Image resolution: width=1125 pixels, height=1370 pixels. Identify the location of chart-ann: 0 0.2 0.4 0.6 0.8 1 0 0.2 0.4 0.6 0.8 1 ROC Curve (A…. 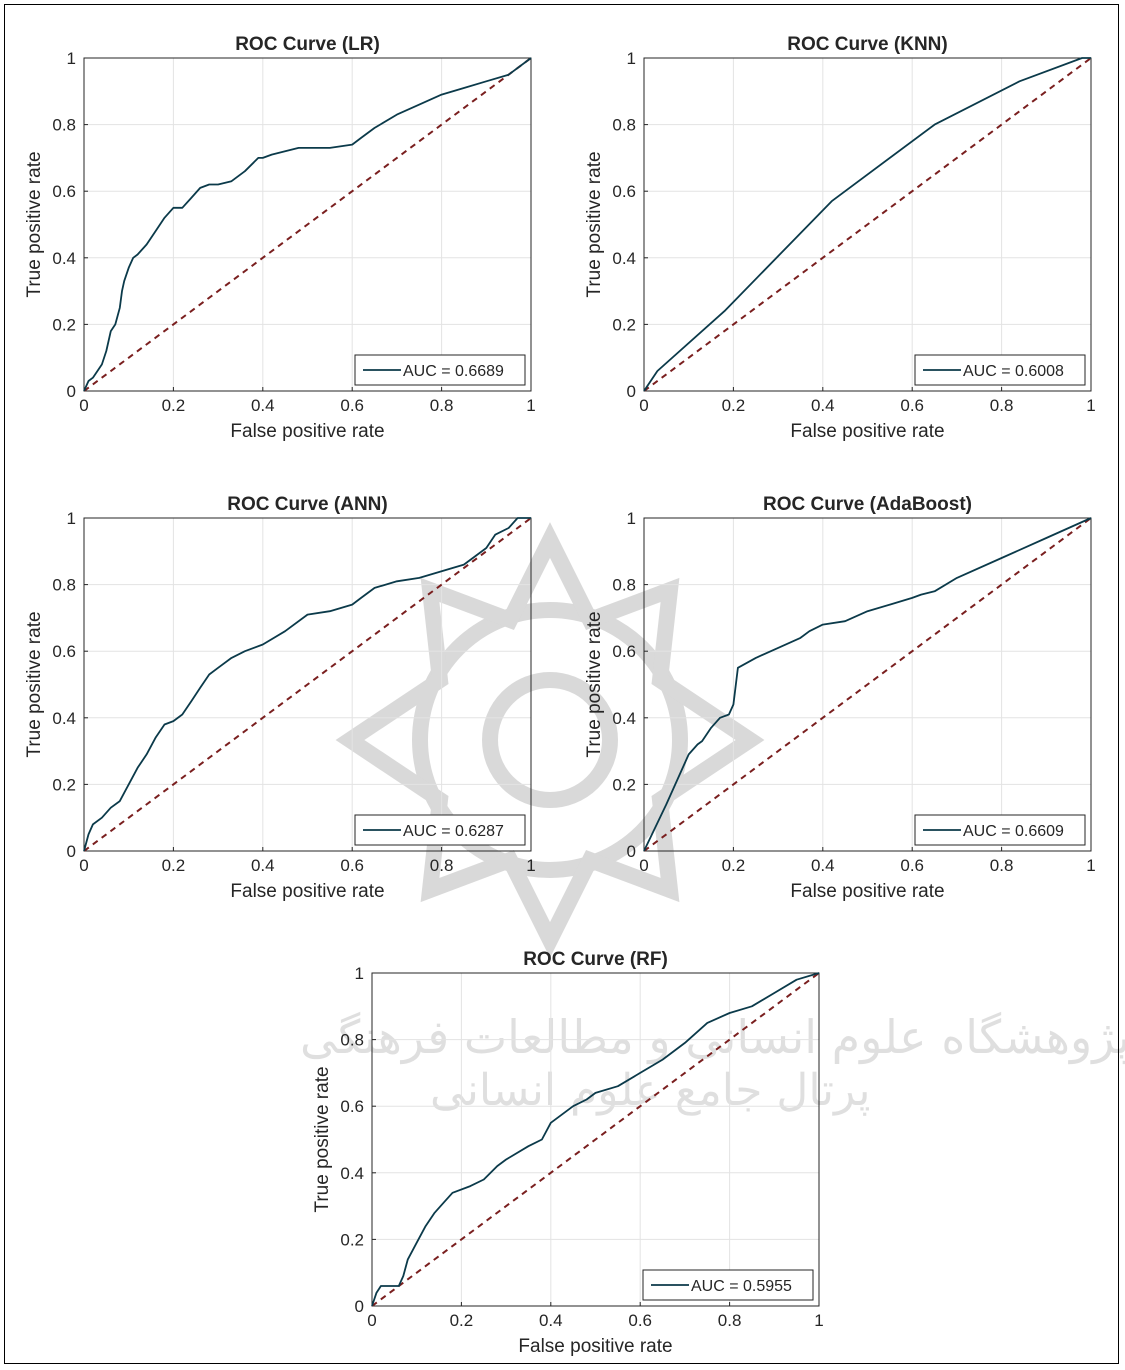
(280, 698).